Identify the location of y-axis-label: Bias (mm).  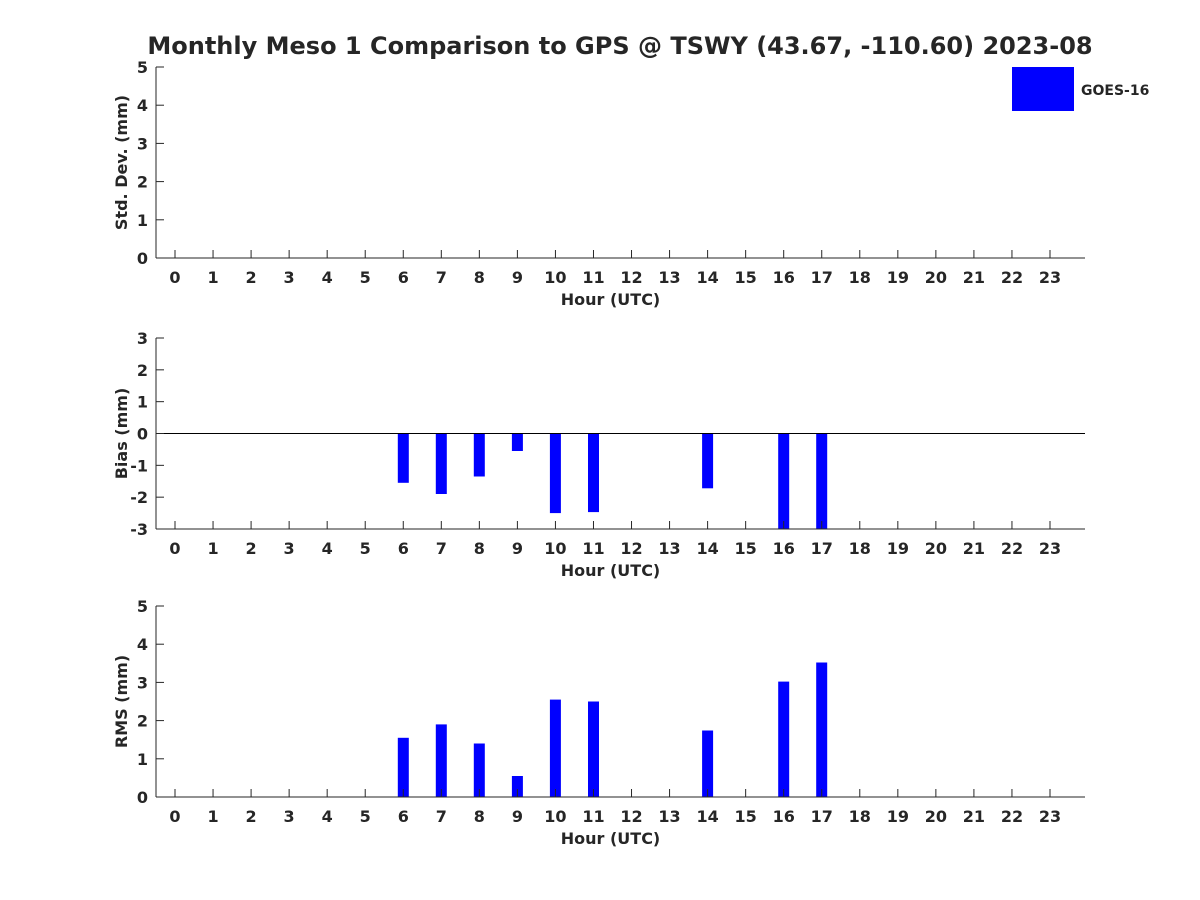
(121, 434).